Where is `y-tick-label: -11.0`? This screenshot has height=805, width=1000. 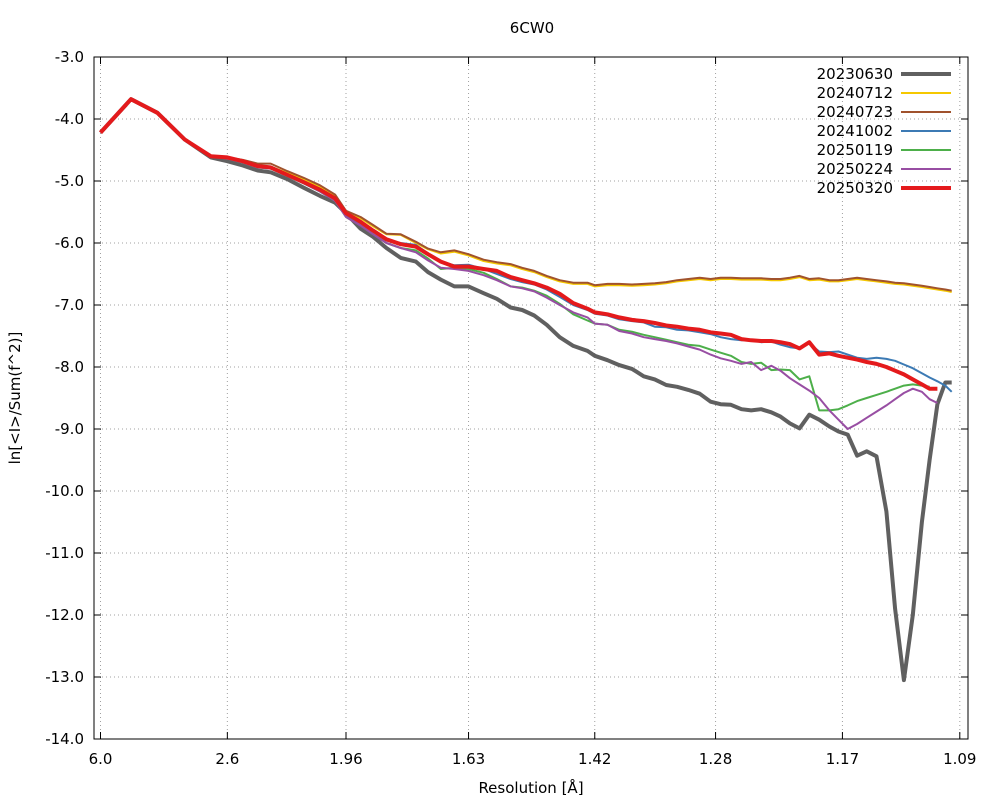
y-tick-label: -11.0 is located at coordinates (64, 553).